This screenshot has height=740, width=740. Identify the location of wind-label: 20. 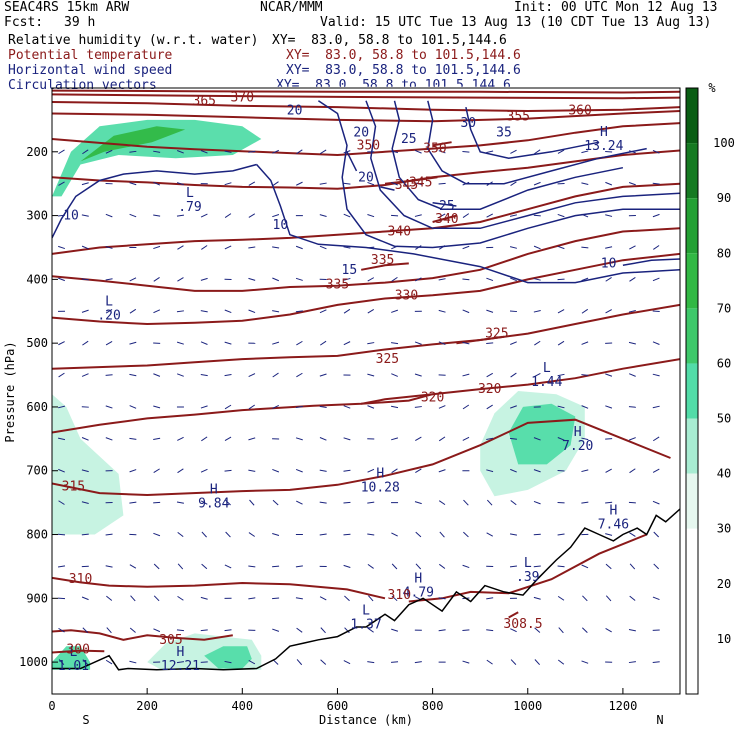
(295, 110).